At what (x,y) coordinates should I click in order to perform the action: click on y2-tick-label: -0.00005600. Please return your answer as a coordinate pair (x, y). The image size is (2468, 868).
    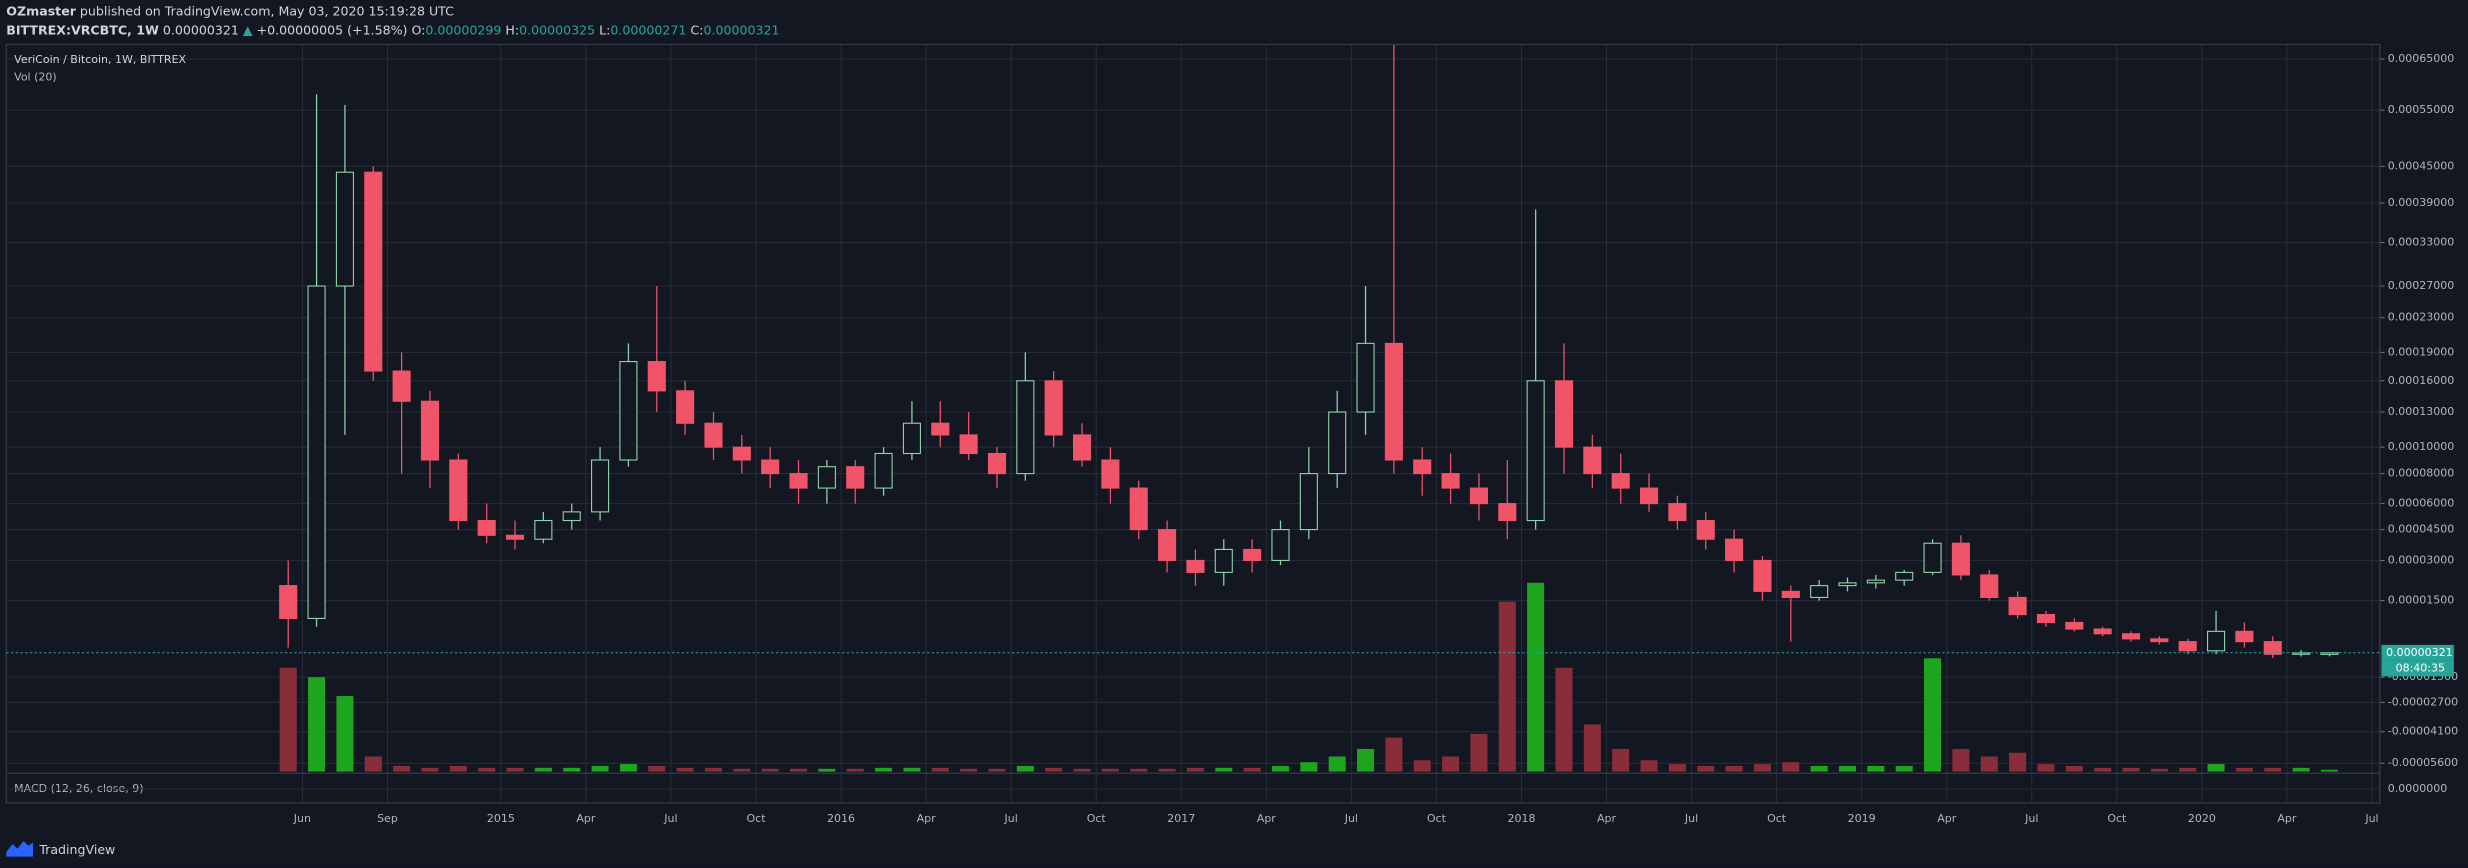
    Looking at the image, I should click on (2423, 762).